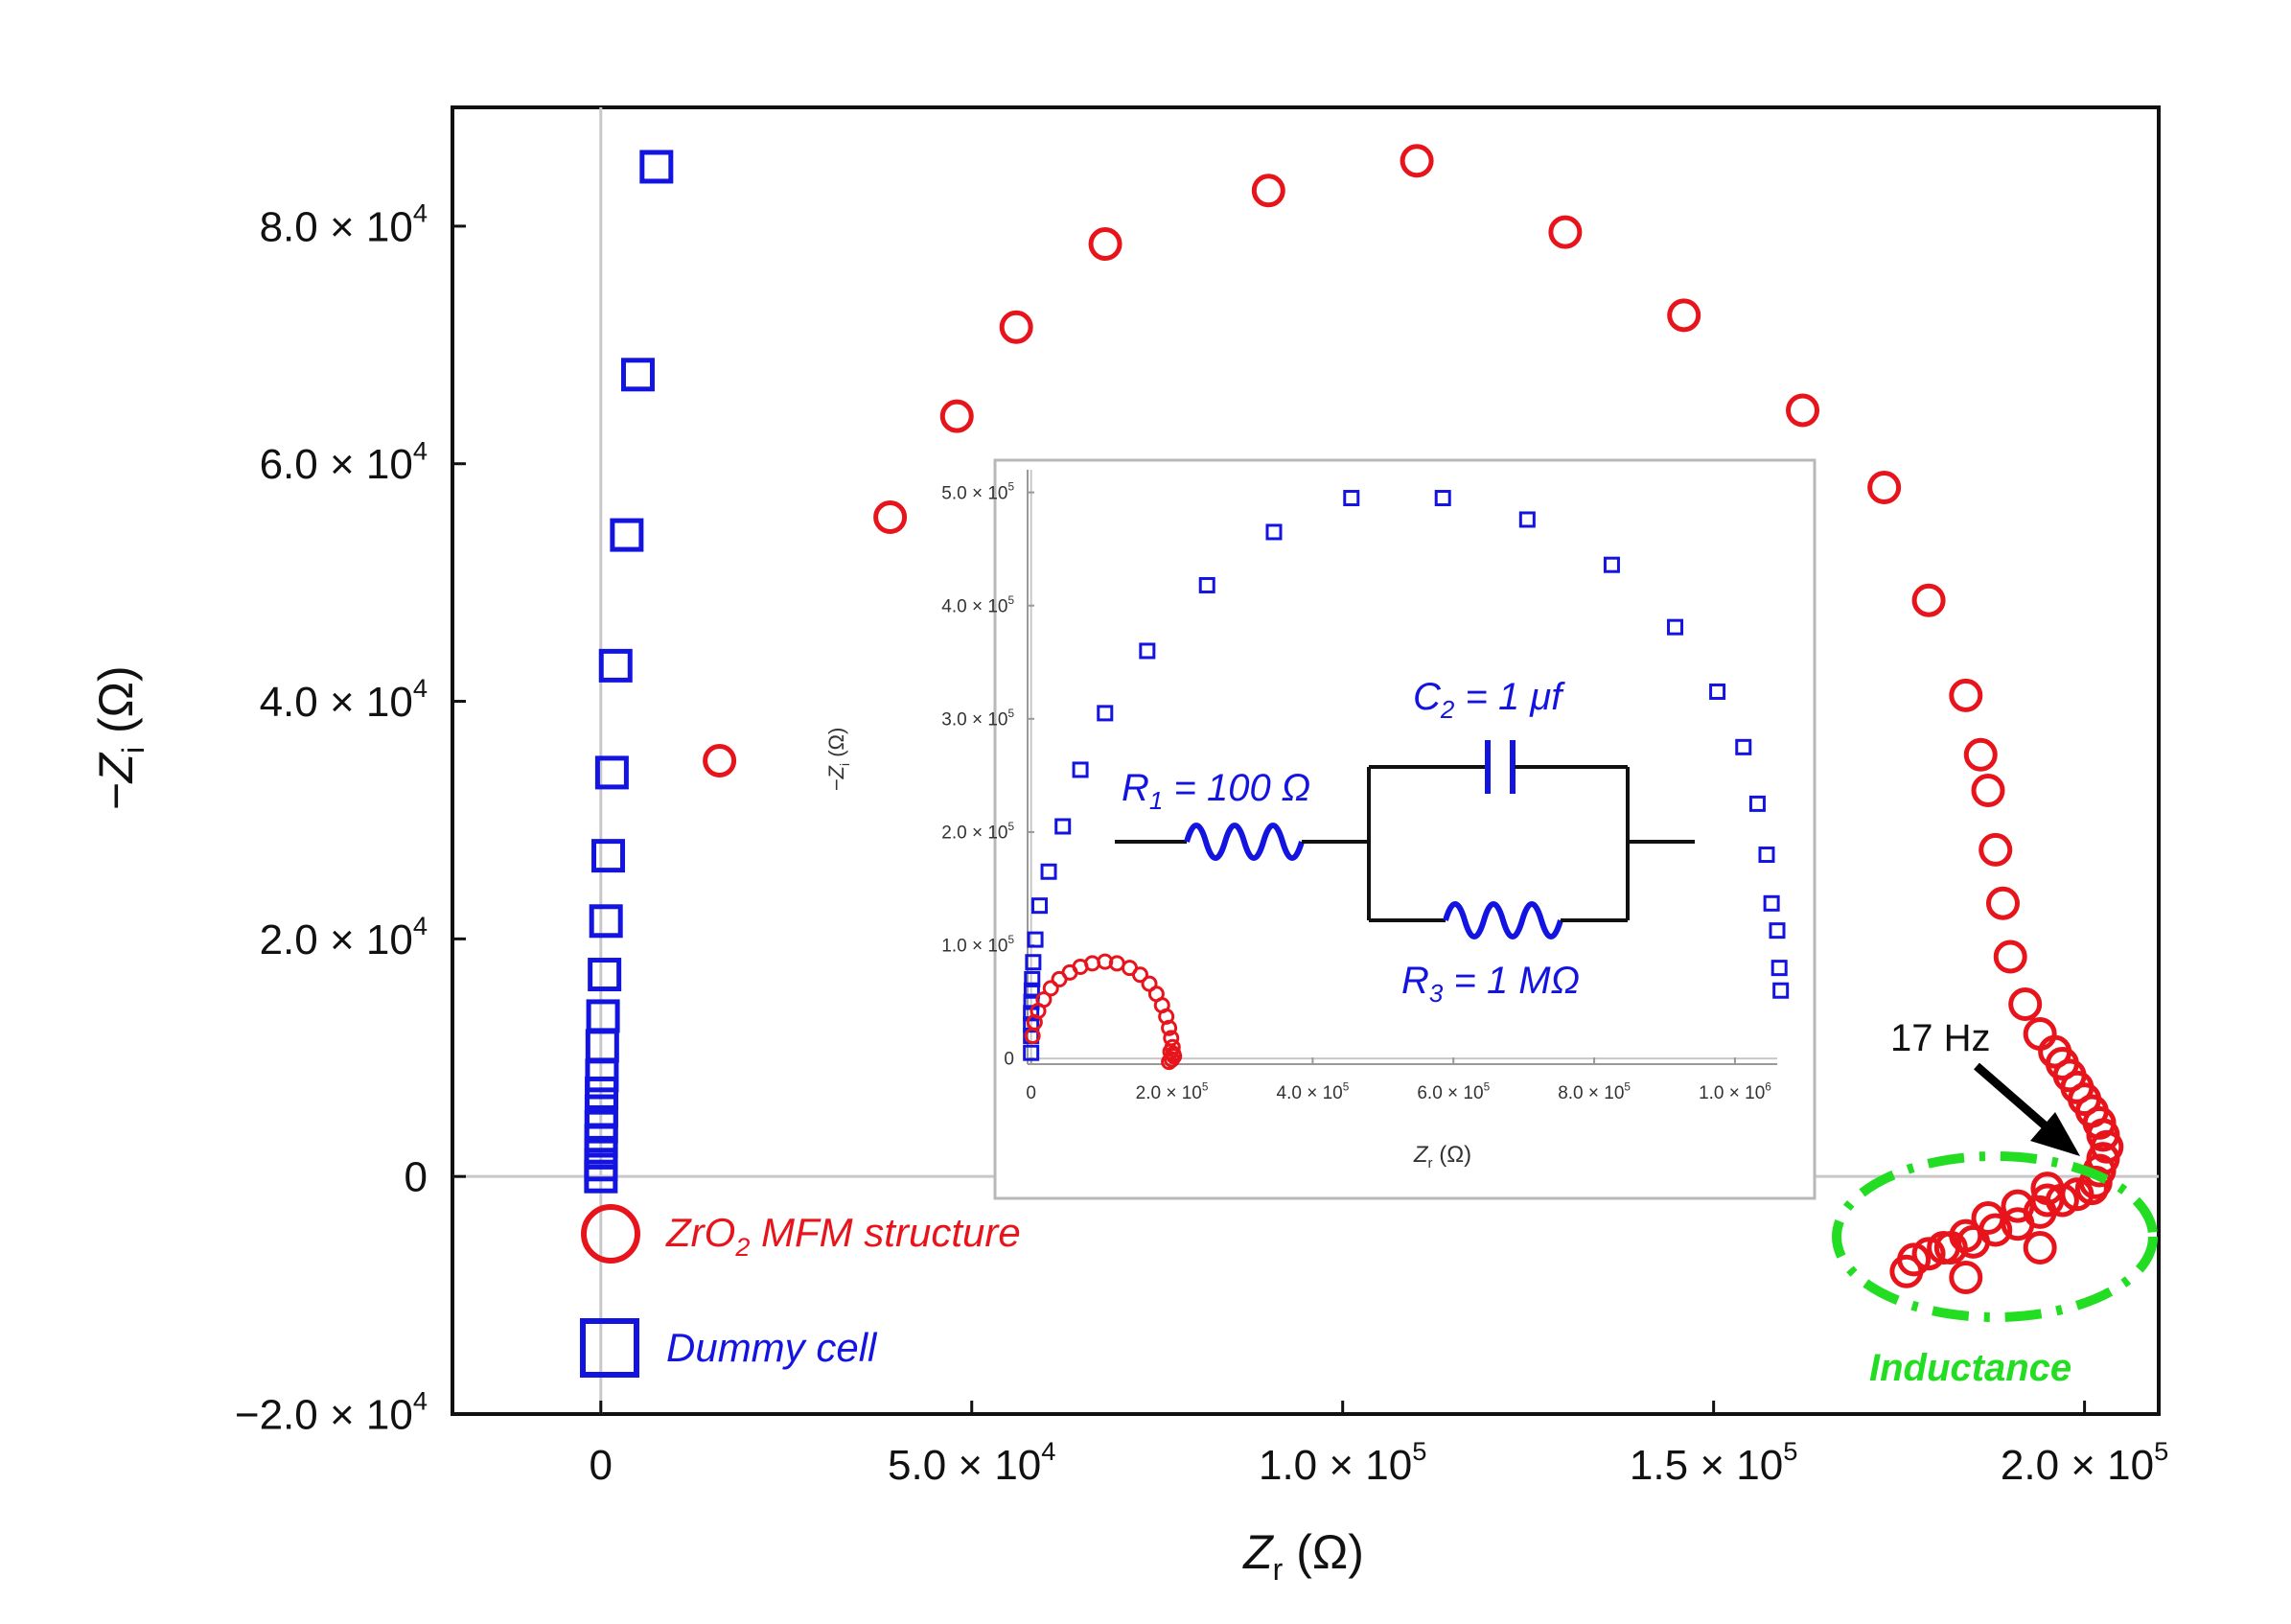 The image size is (2291, 1624). What do you see at coordinates (800, 1291) in the screenshot?
I see `legend: ZrO2 MFM structure Dummy cell` at bounding box center [800, 1291].